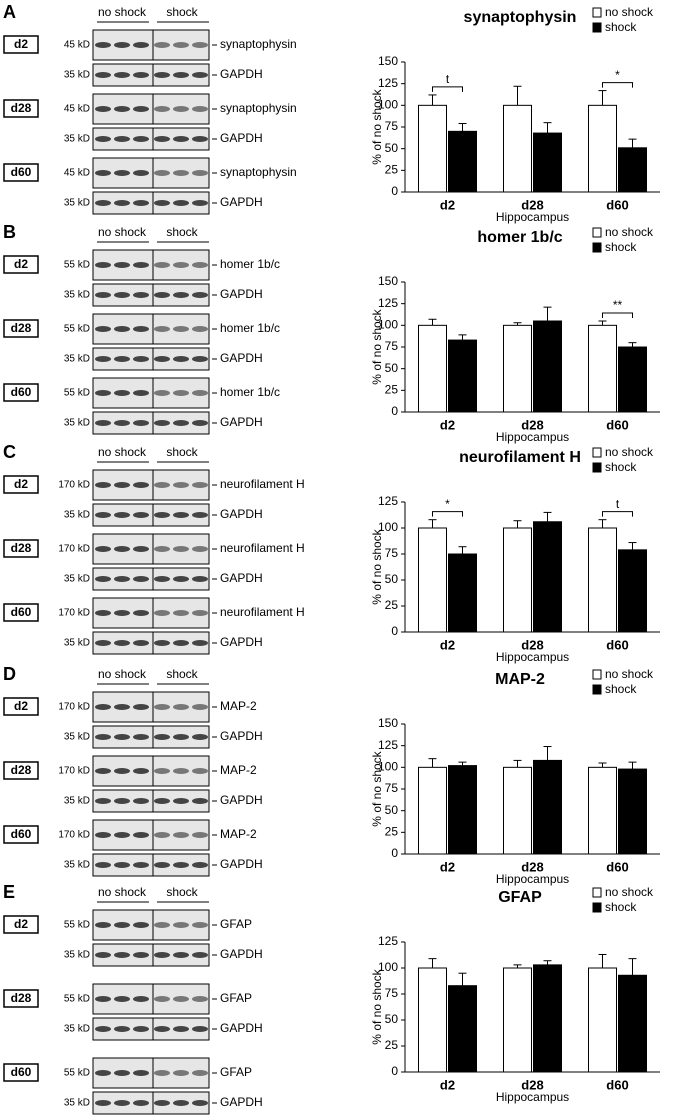 The image size is (678, 1120). Describe the element at coordinates (250, 328) in the screenshot. I see `protein-label: homer 1b/c` at that location.